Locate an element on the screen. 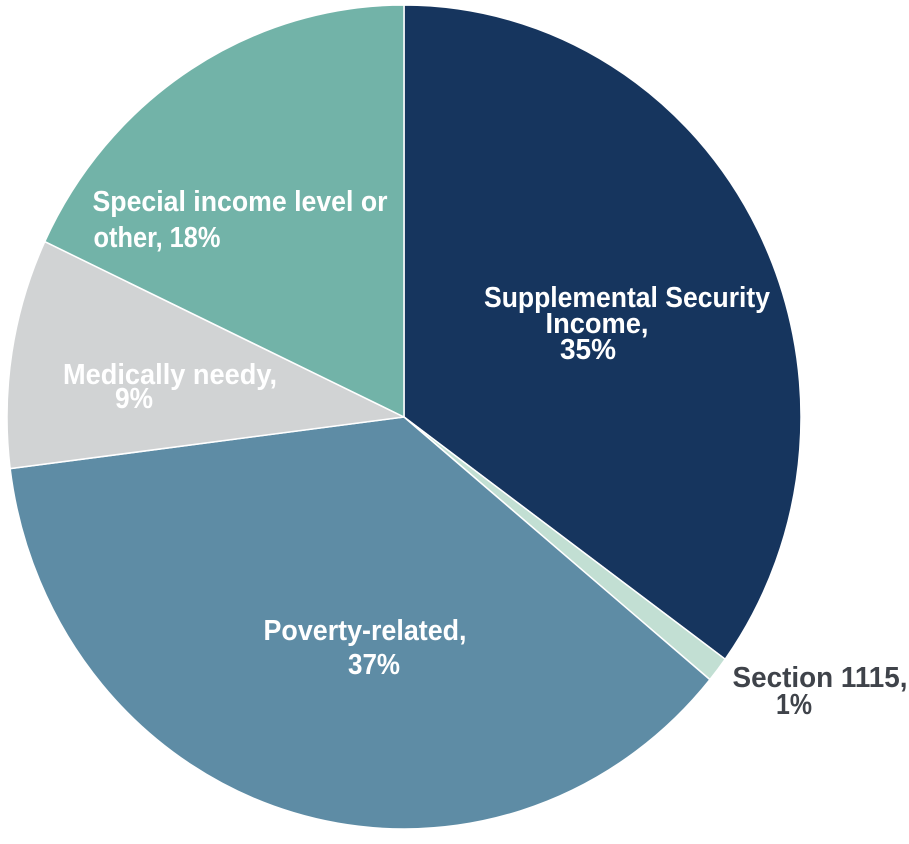 The width and height of the screenshot is (909, 844). pie-label-supplemental-security-income-line-2: Income, is located at coordinates (597, 324).